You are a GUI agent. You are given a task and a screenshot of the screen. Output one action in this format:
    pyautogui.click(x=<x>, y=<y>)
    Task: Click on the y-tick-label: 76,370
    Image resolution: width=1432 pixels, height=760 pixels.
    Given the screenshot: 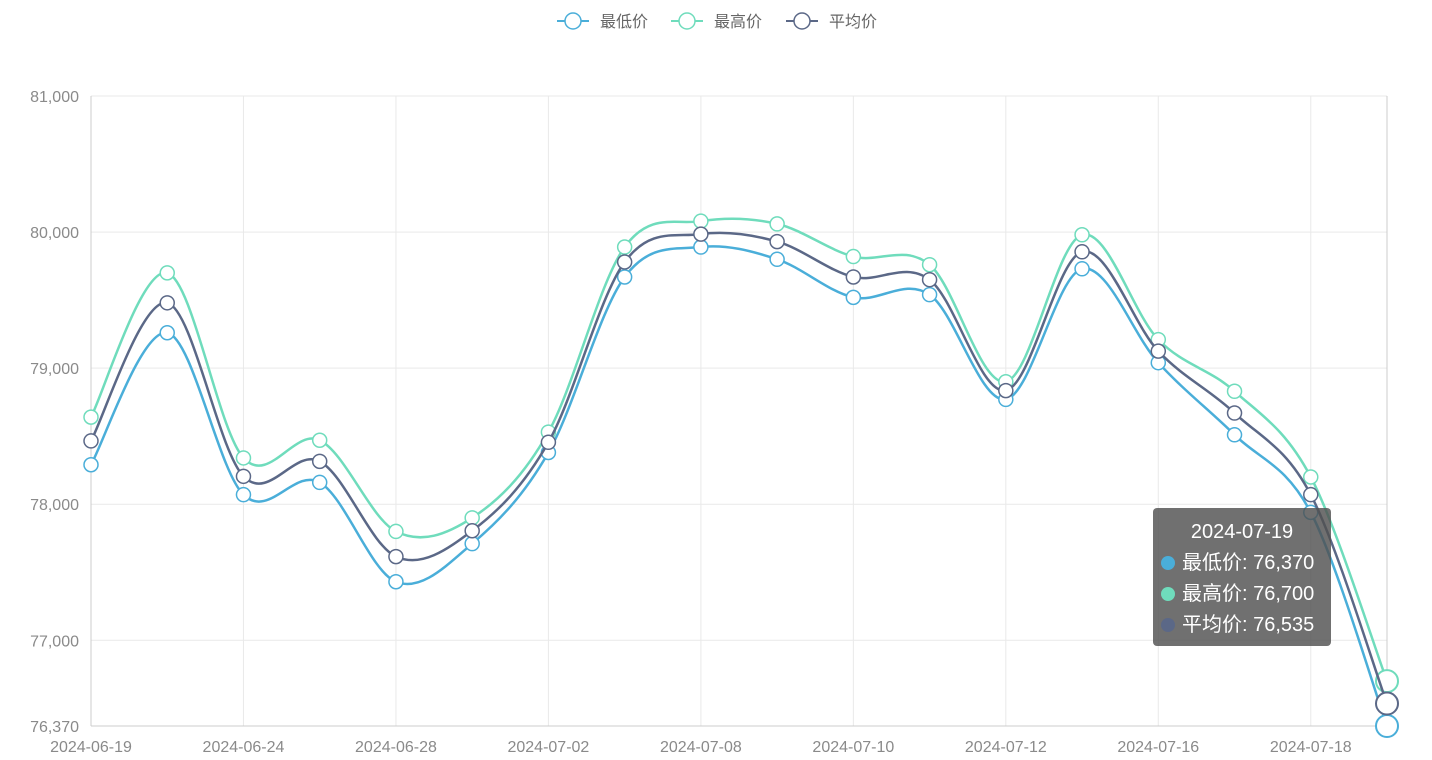 What is the action you would take?
    pyautogui.click(x=54, y=727)
    